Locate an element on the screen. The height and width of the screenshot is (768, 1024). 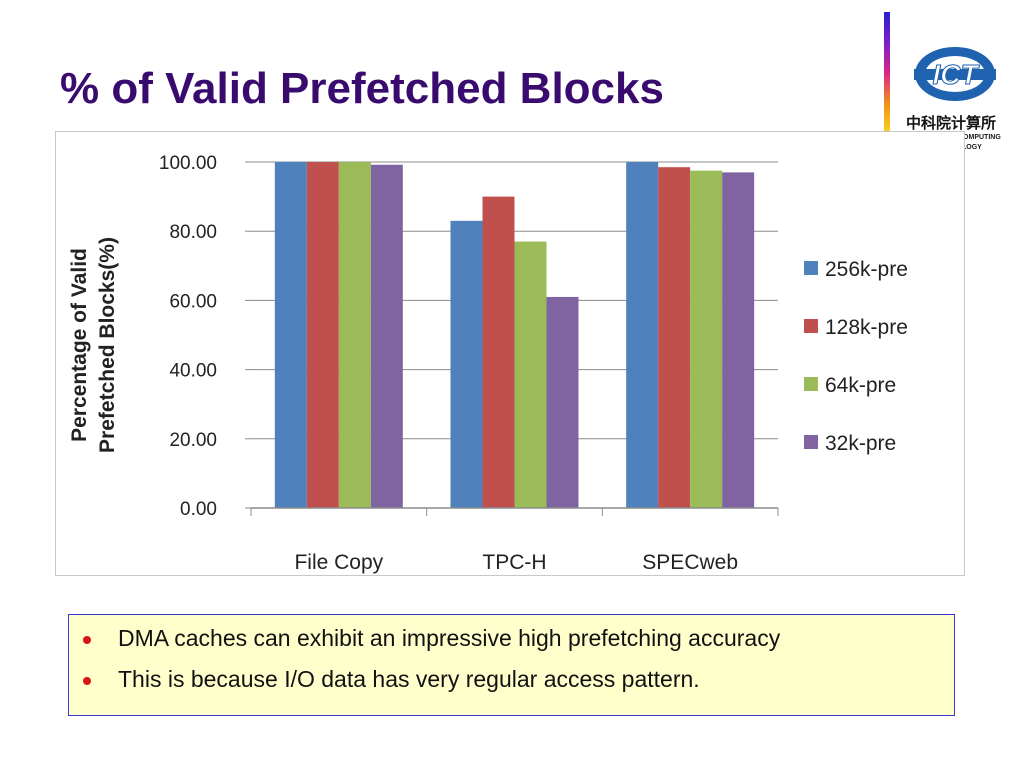
y-axis-label-line2: Prefetched Blocks(%) is located at coordinates (107, 345).